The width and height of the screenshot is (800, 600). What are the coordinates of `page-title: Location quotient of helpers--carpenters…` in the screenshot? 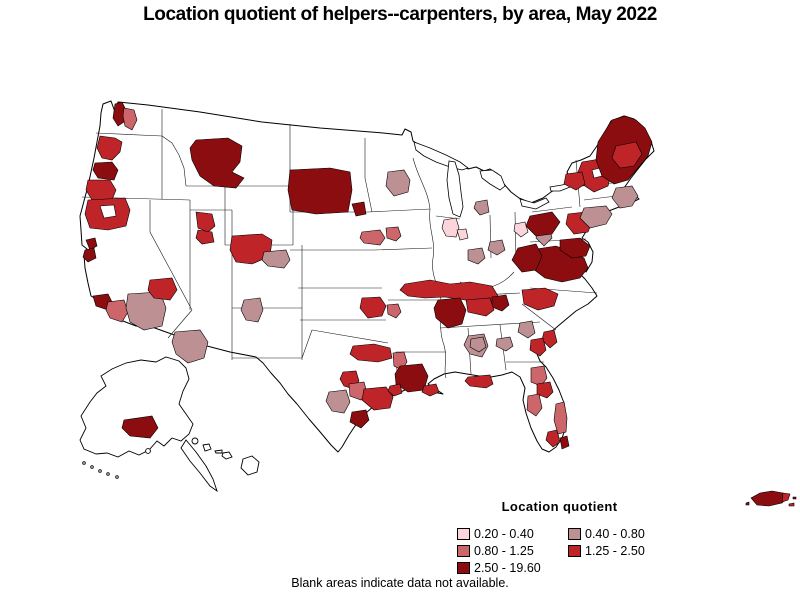 It's located at (400, 14).